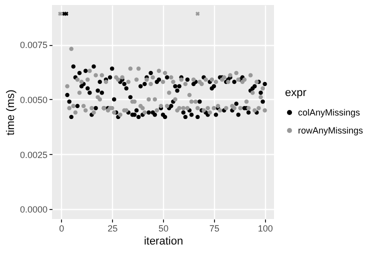  What do you see at coordinates (265, 229) in the screenshot?
I see `x-tick-label: 100` at bounding box center [265, 229].